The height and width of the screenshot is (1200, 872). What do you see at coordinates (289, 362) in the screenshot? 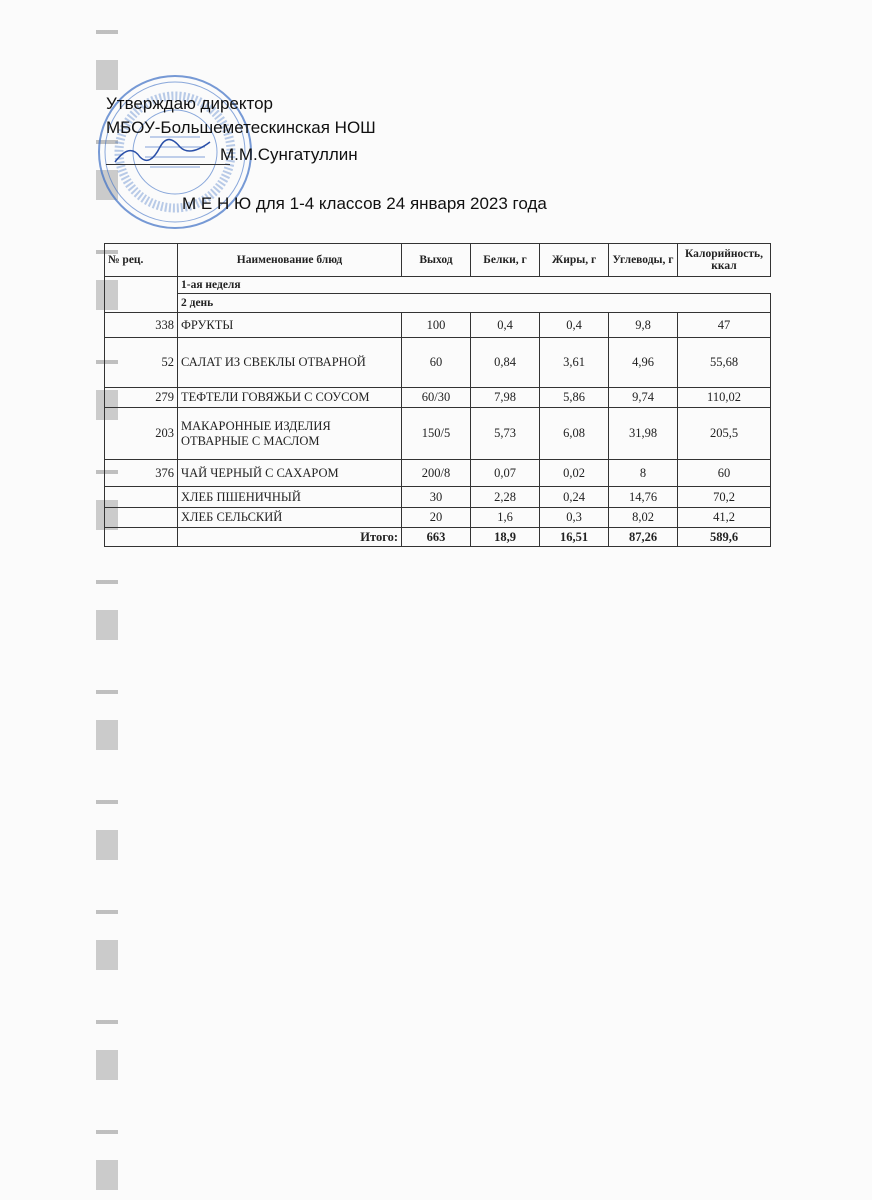
I see `dish-name: САЛАТ ИЗ СВЕКЛЫ ОТВАРНОЙ` at bounding box center [289, 362].